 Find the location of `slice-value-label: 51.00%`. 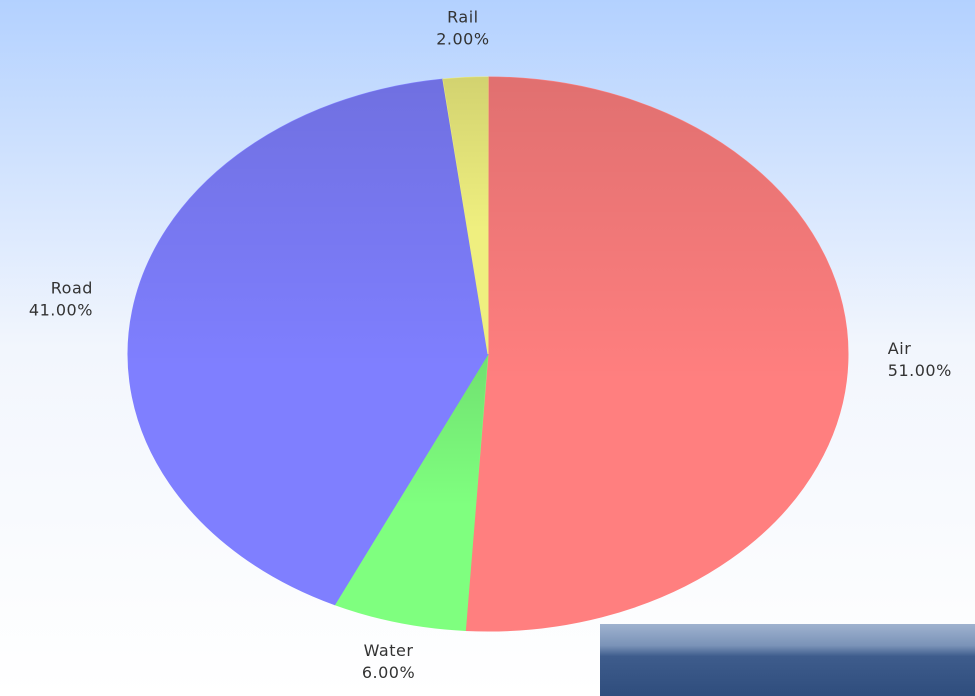

slice-value-label: 51.00% is located at coordinates (920, 370).